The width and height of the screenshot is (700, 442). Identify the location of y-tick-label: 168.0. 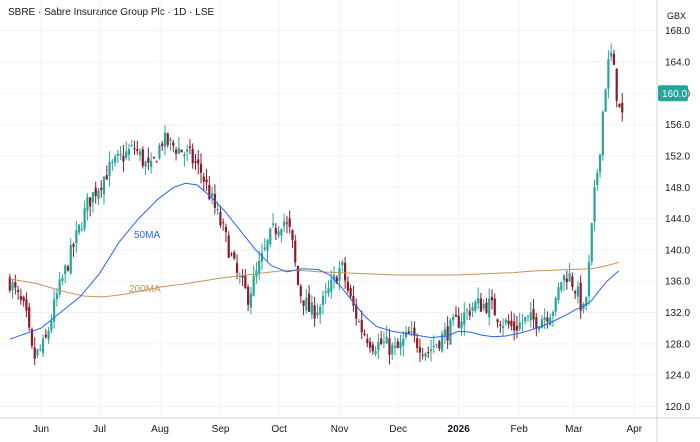
(677, 31).